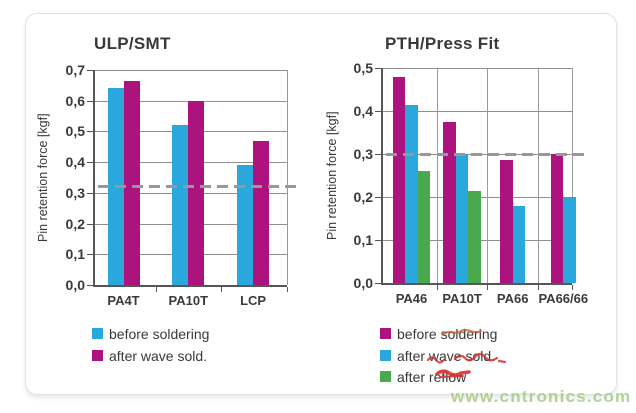  Describe the element at coordinates (462, 332) in the screenshot. I see `red-scribble-soldering-icon` at that location.